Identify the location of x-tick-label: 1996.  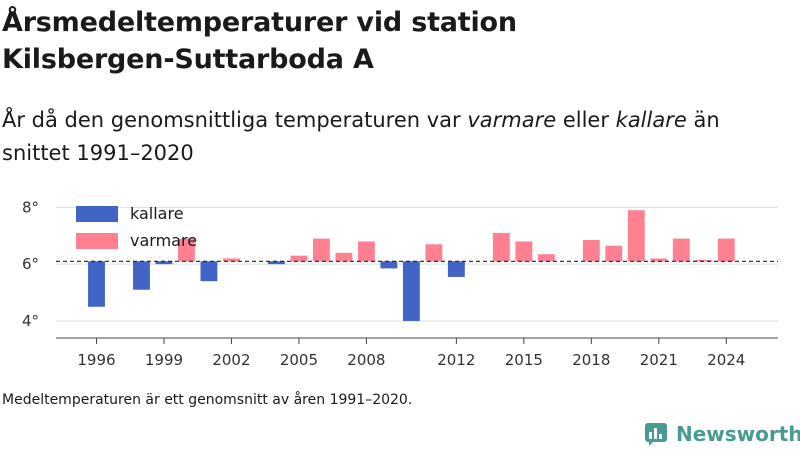
(96, 360).